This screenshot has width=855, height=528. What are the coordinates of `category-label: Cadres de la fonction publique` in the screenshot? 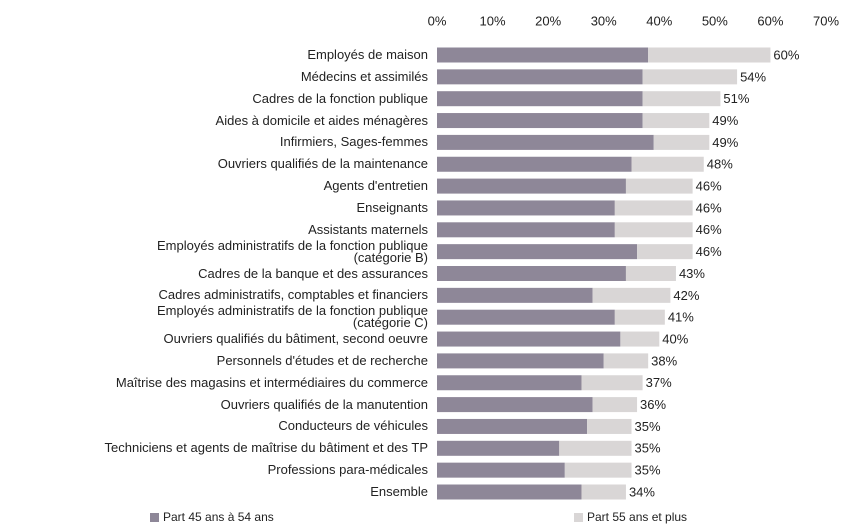 It's located at (340, 98).